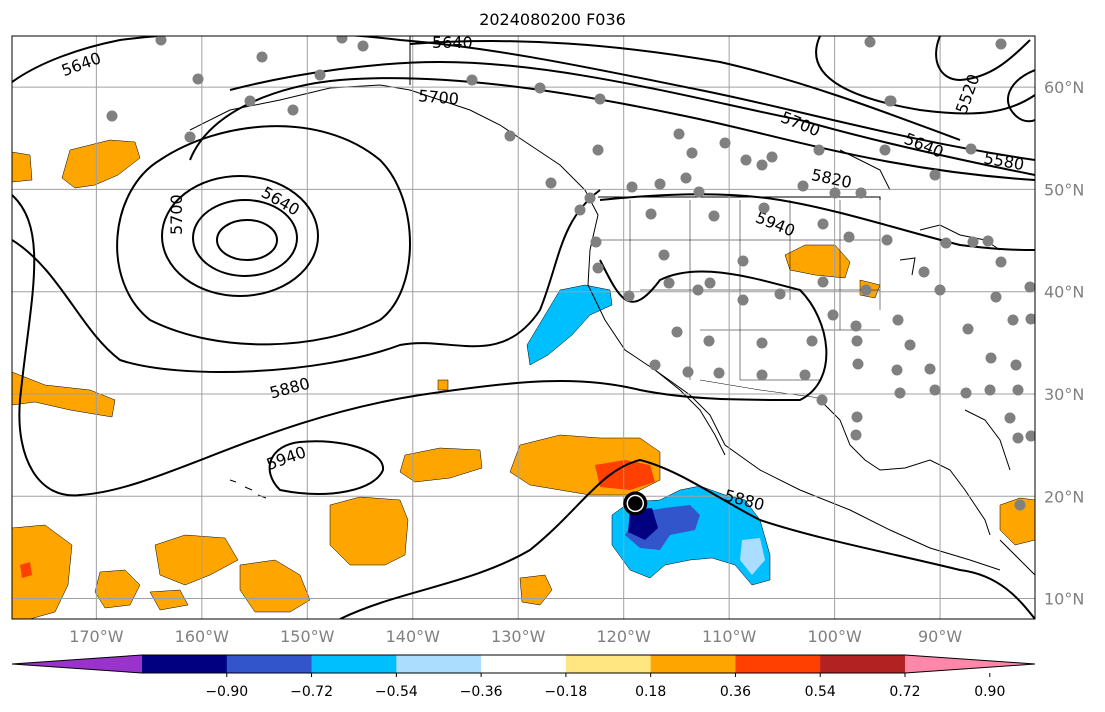 This screenshot has width=1105, height=712. What do you see at coordinates (565, 692) in the screenshot?
I see `colorbar-tick-label: −0.18` at bounding box center [565, 692].